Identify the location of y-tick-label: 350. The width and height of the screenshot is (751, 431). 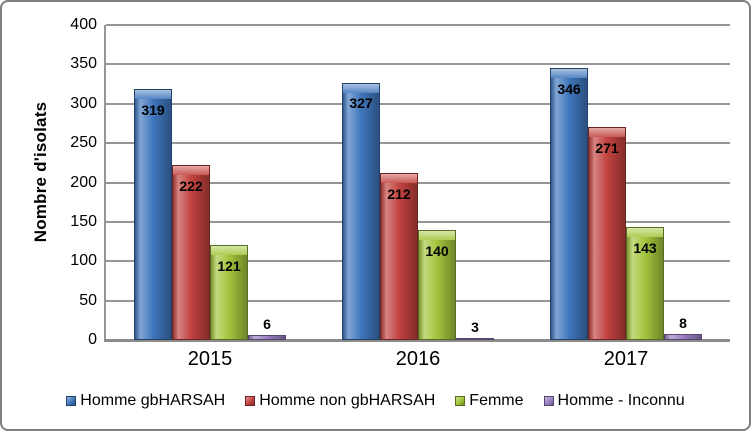
(83, 64).